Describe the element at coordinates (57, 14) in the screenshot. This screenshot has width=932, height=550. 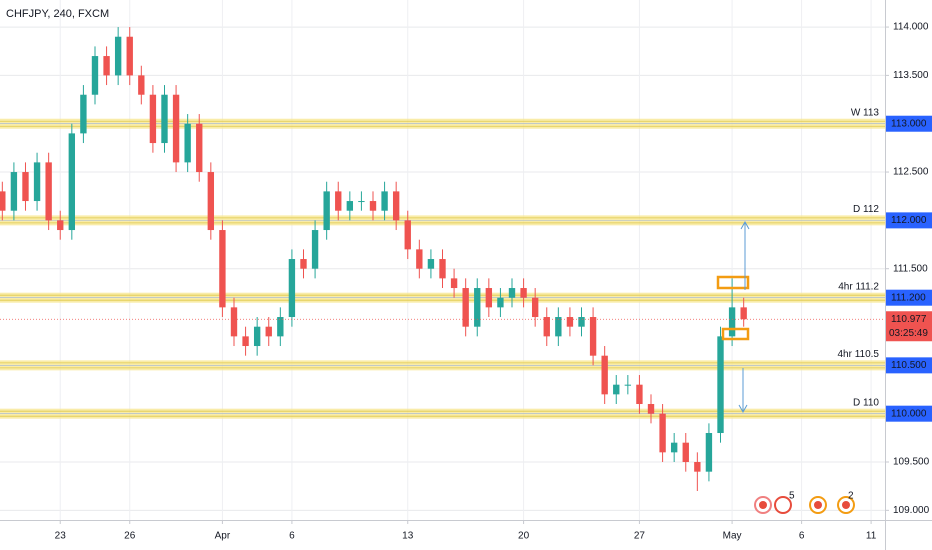
I see `chart-title: CHFJPY, 240, FXCM` at that location.